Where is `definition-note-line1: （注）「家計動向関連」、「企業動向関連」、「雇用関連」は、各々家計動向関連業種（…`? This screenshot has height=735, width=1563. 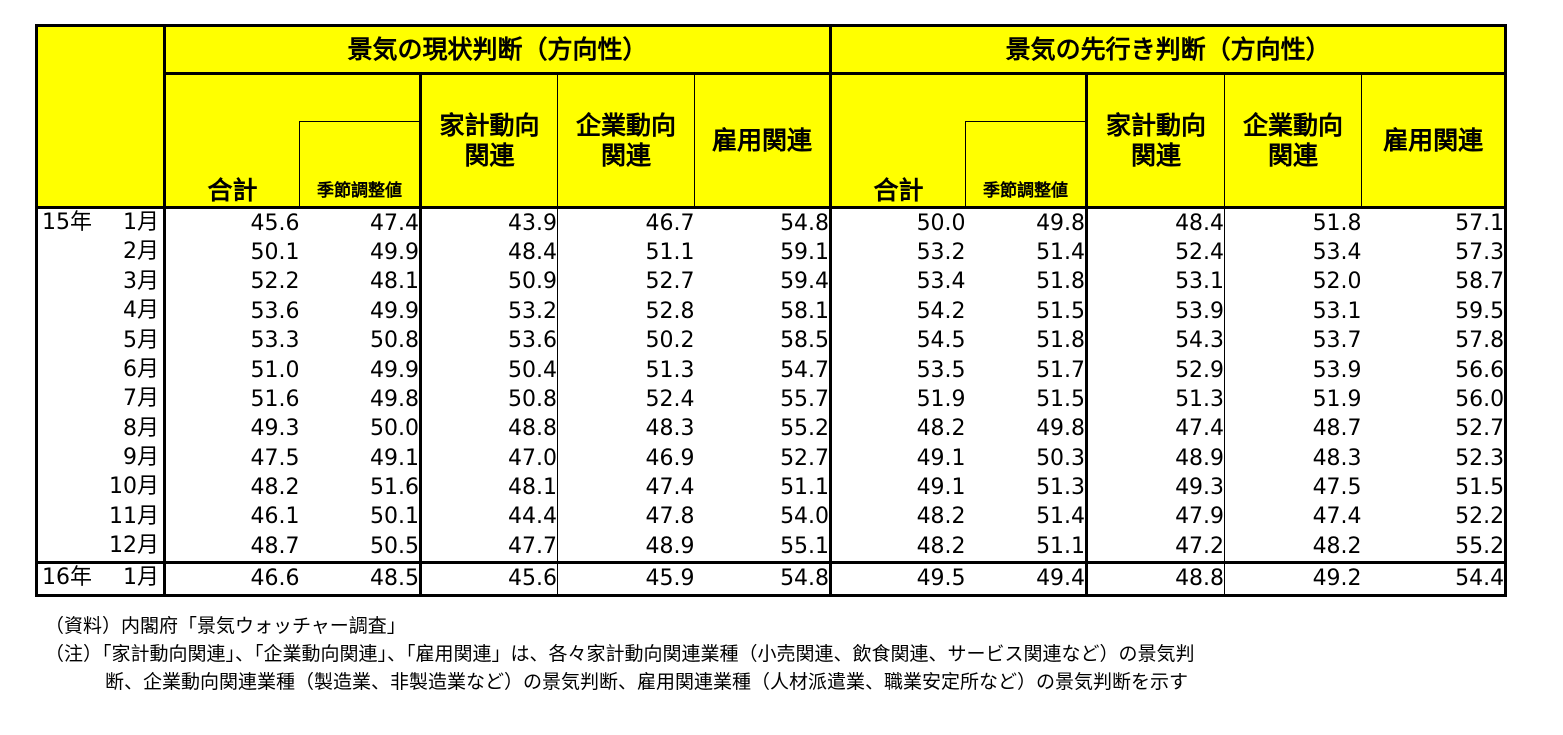
definition-note-line1: （注）「家計動向関連」、「企業動向関連」、「雇用関連」は、各々家計動向関連業種（… is located at coordinates (620, 654).